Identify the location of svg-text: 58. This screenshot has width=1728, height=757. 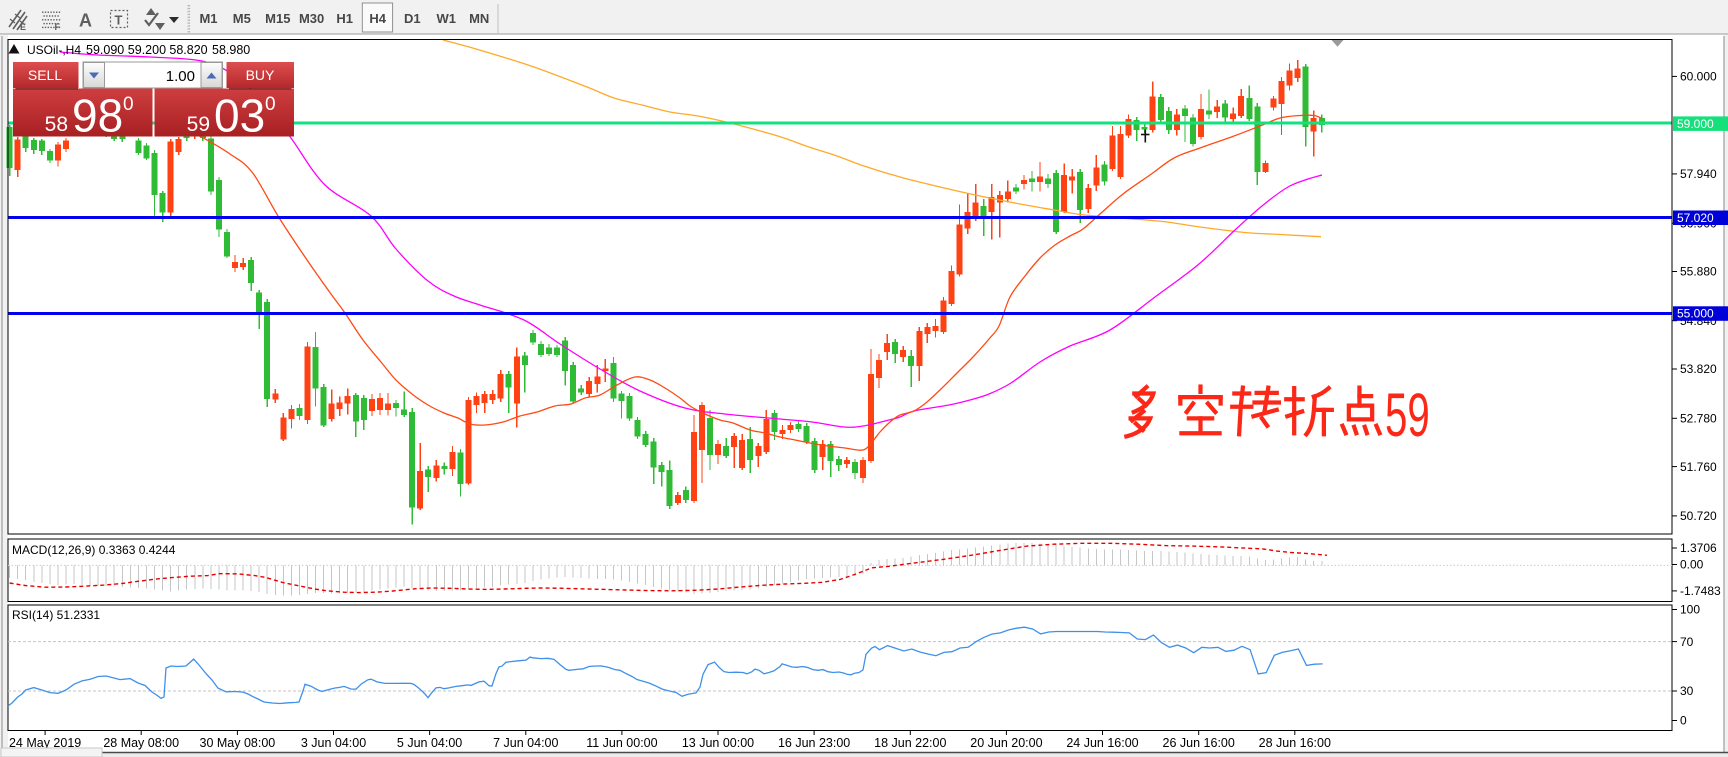
(56, 124).